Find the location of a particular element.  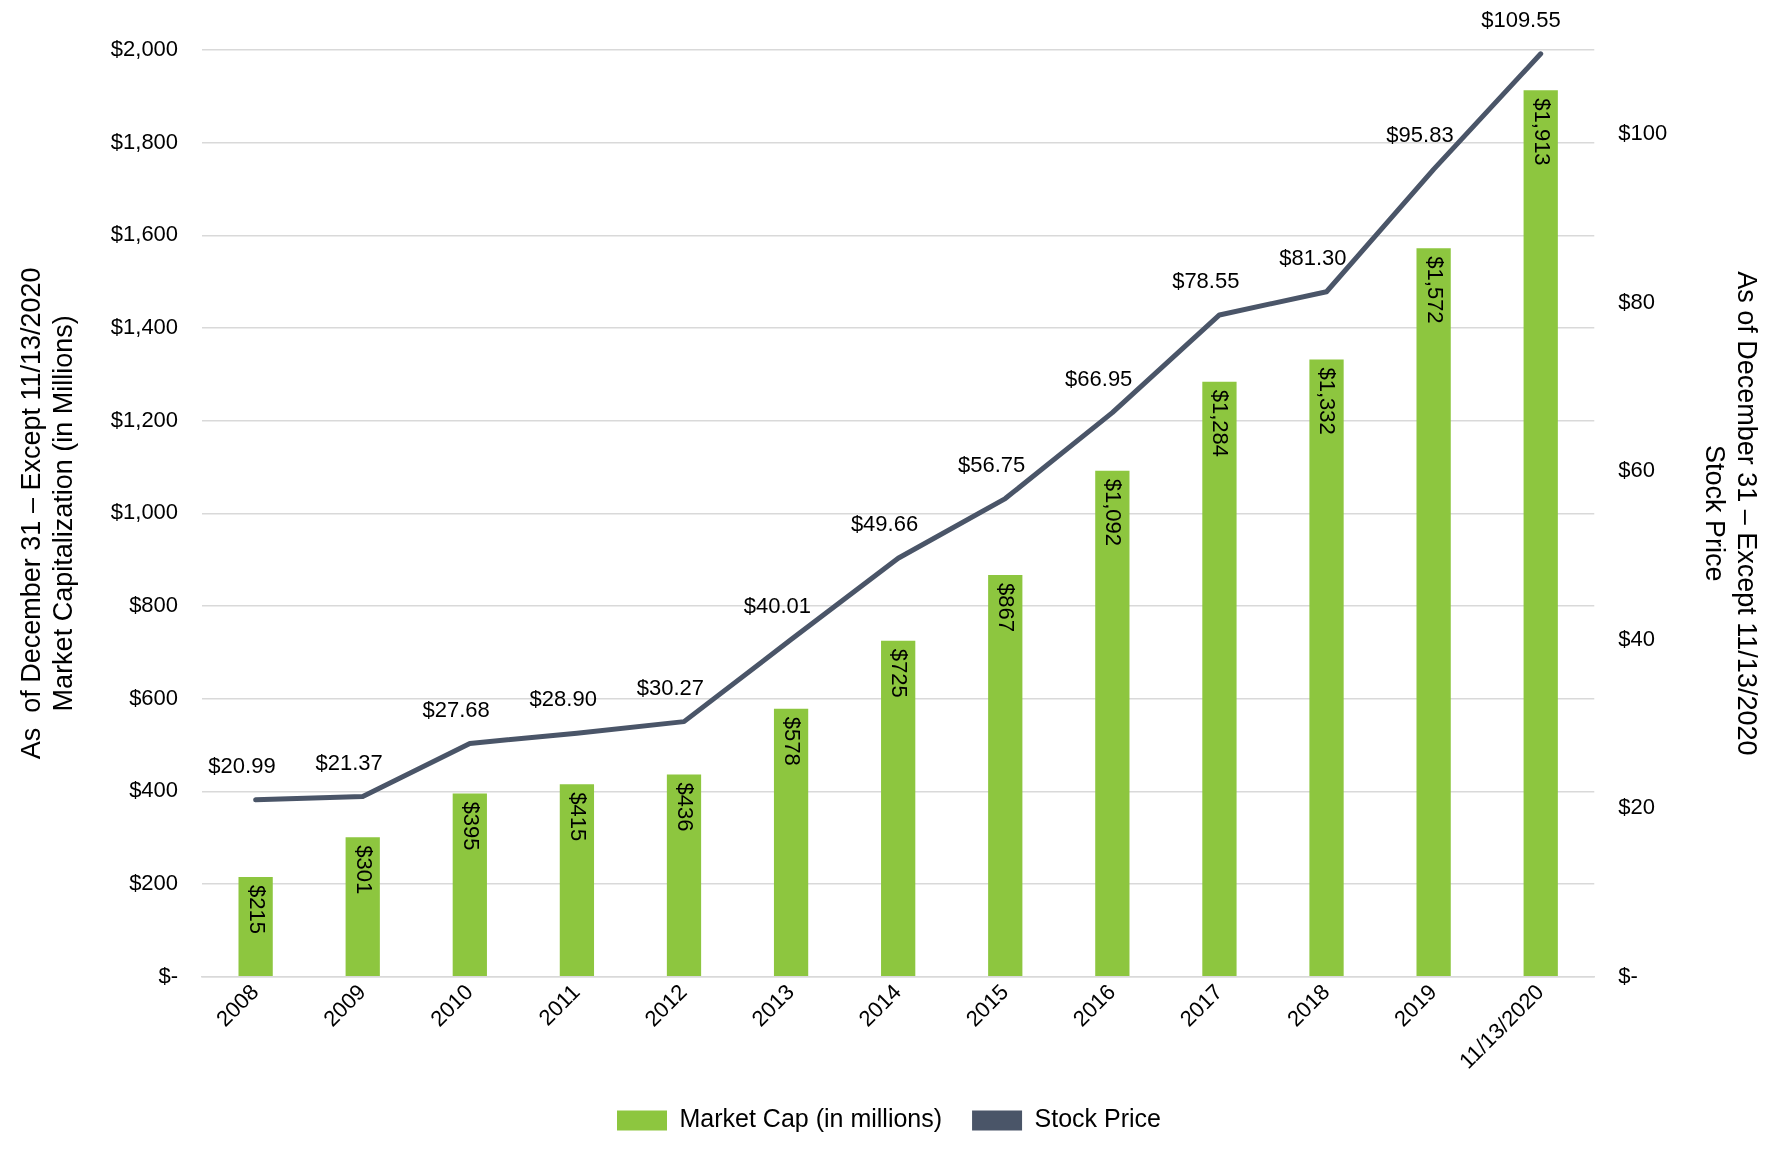

y-axis-title: As of December 31 – Except 11/13/2020 Market Capitalization (in Millions) is located at coordinates (47, 513).